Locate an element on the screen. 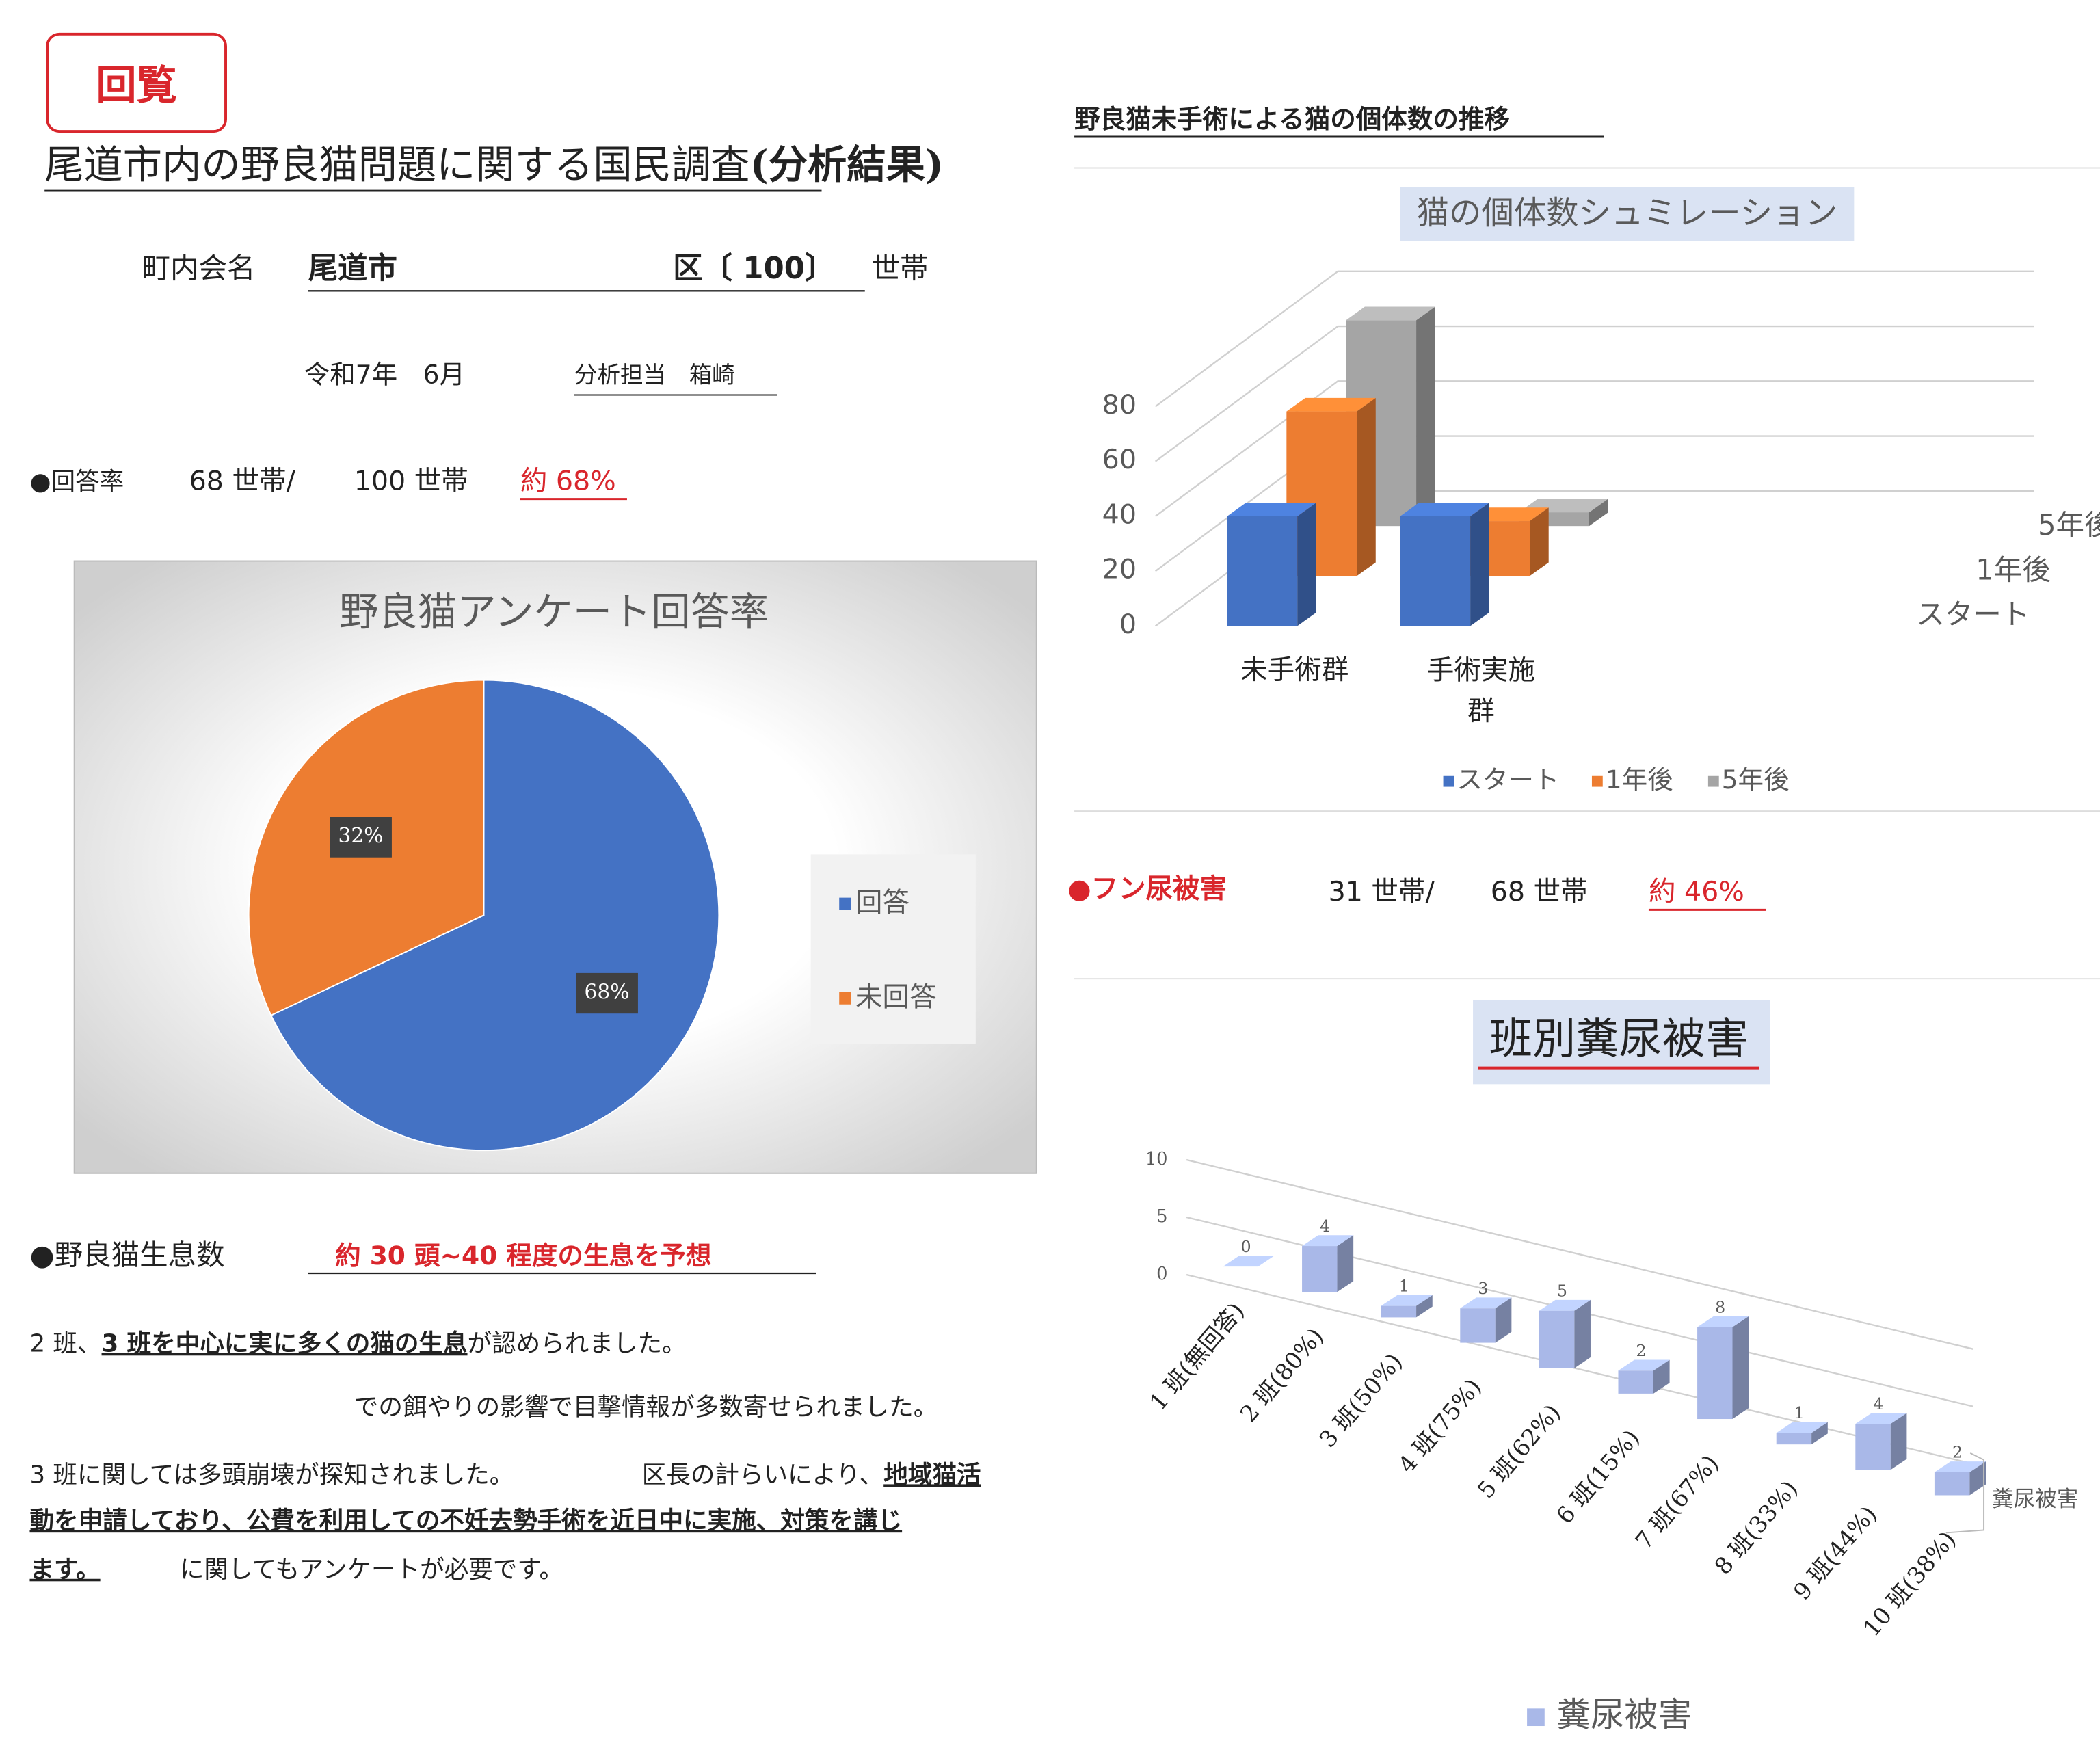 The height and width of the screenshot is (1752, 2100). y-tick-label: 80 is located at coordinates (1119, 405).